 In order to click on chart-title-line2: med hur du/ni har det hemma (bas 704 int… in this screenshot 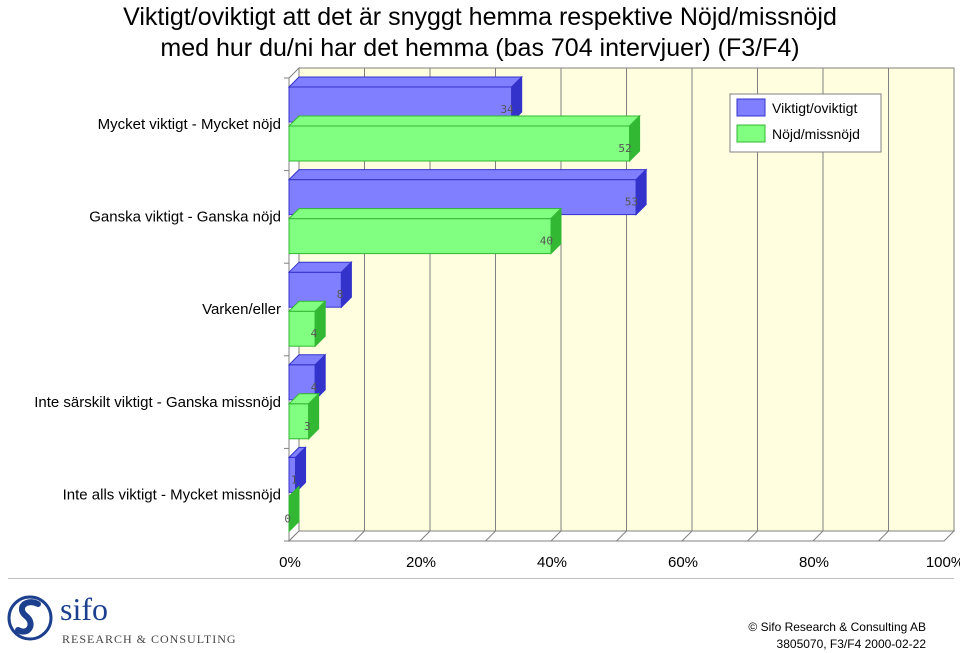, I will do `click(480, 48)`.